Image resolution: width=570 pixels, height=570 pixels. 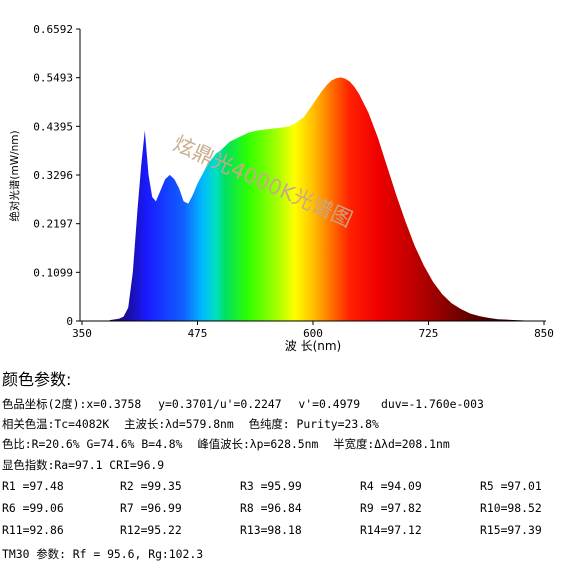 What do you see at coordinates (103, 554) in the screenshot?
I see `tm30-line: TM30 参数: Rf = 95.6, Rg:102.3` at bounding box center [103, 554].